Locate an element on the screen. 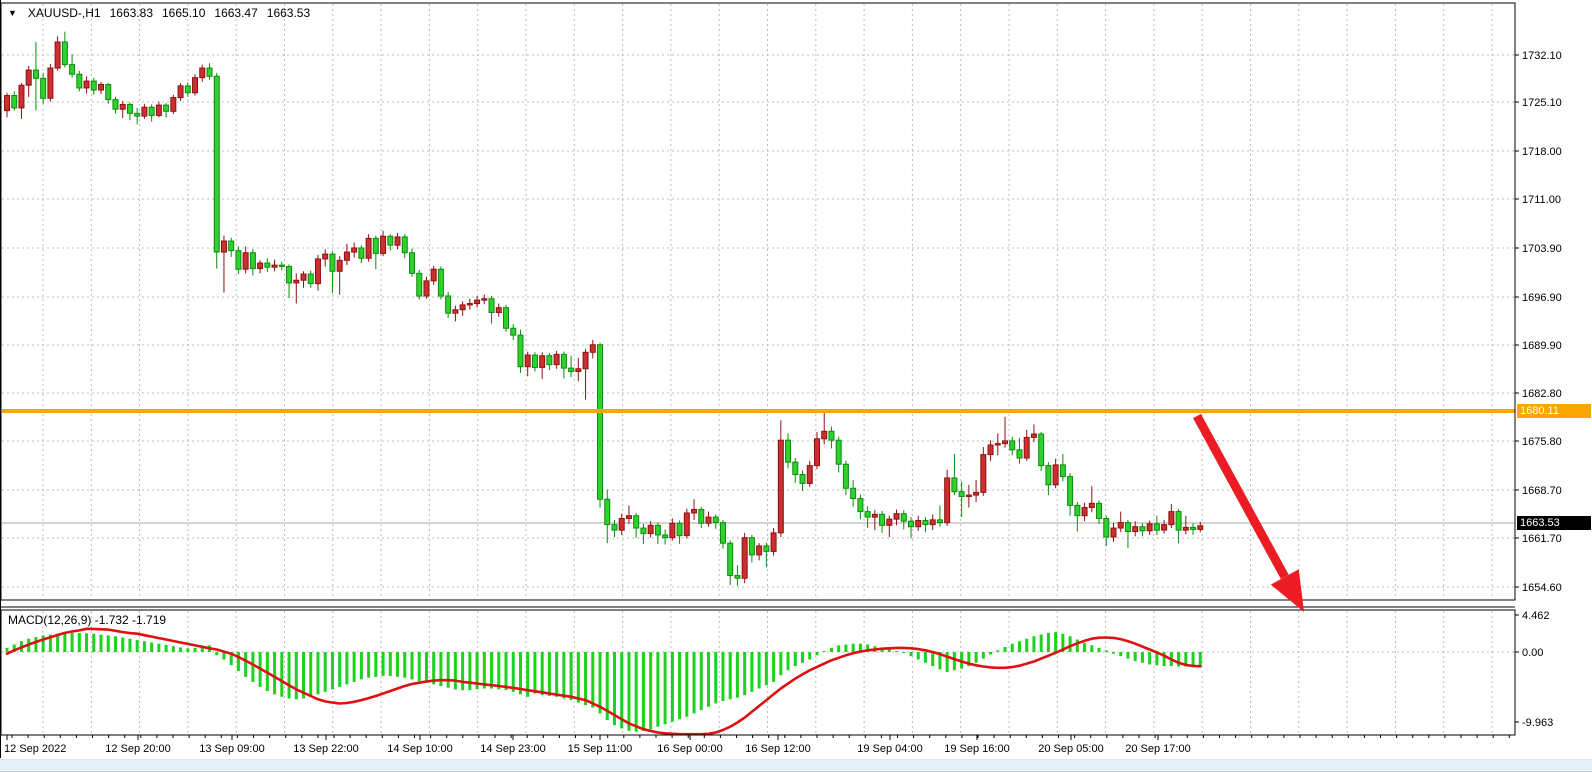 Image resolution: width=1592 pixels, height=772 pixels. time-axis-label: 14 Sep 10:00 is located at coordinates (419, 749).